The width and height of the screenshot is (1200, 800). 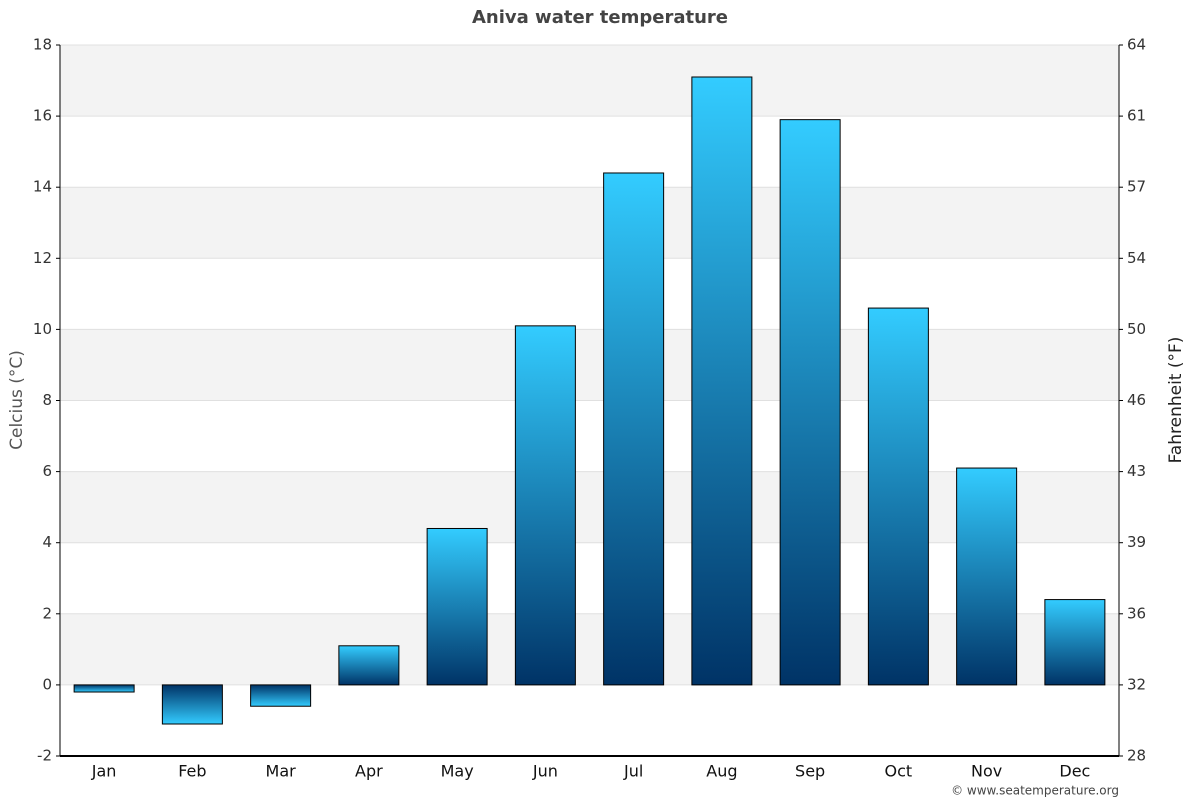 What do you see at coordinates (44, 756) in the screenshot?
I see `y-tick-label: -2` at bounding box center [44, 756].